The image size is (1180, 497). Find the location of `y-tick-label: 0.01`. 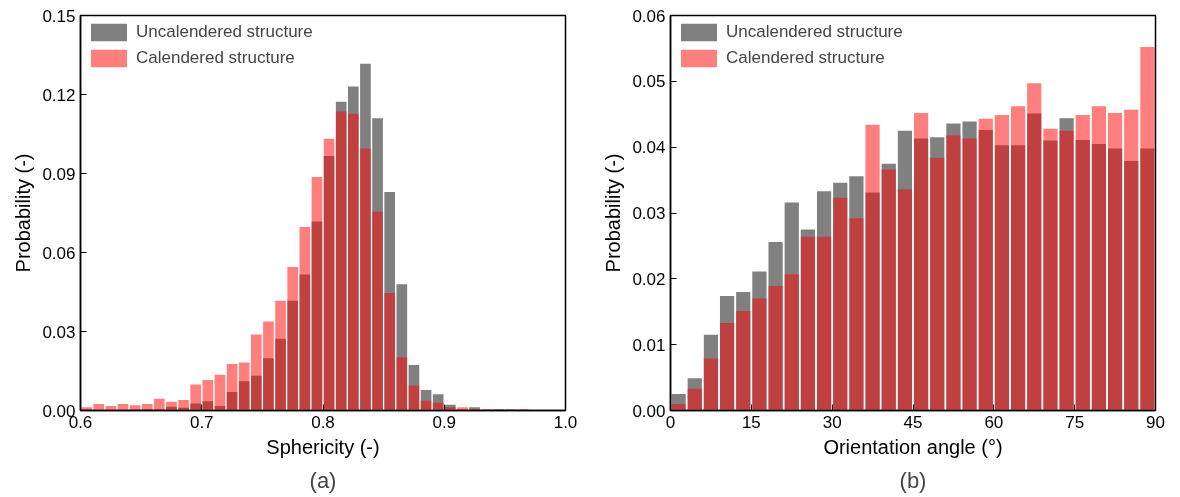

y-tick-label: 0.01 is located at coordinates (649, 345).